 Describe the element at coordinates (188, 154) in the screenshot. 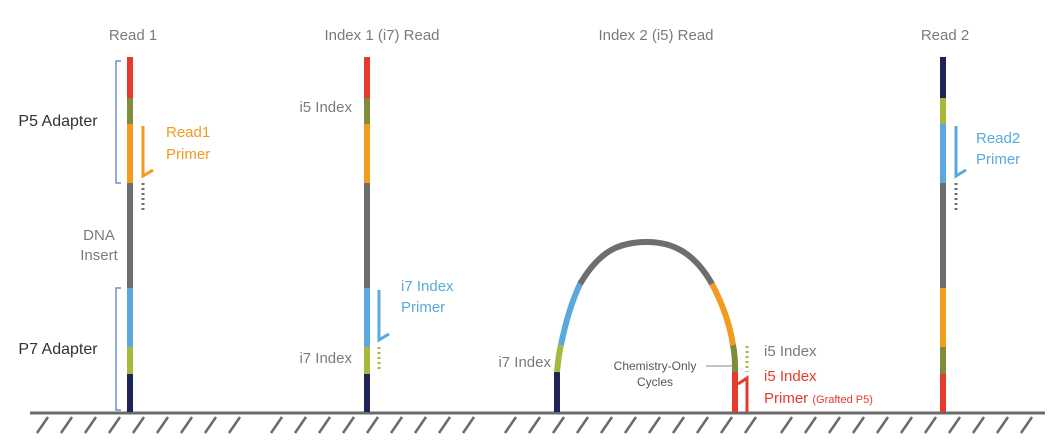

I see `read1-primer-label-line2: Primer` at that location.